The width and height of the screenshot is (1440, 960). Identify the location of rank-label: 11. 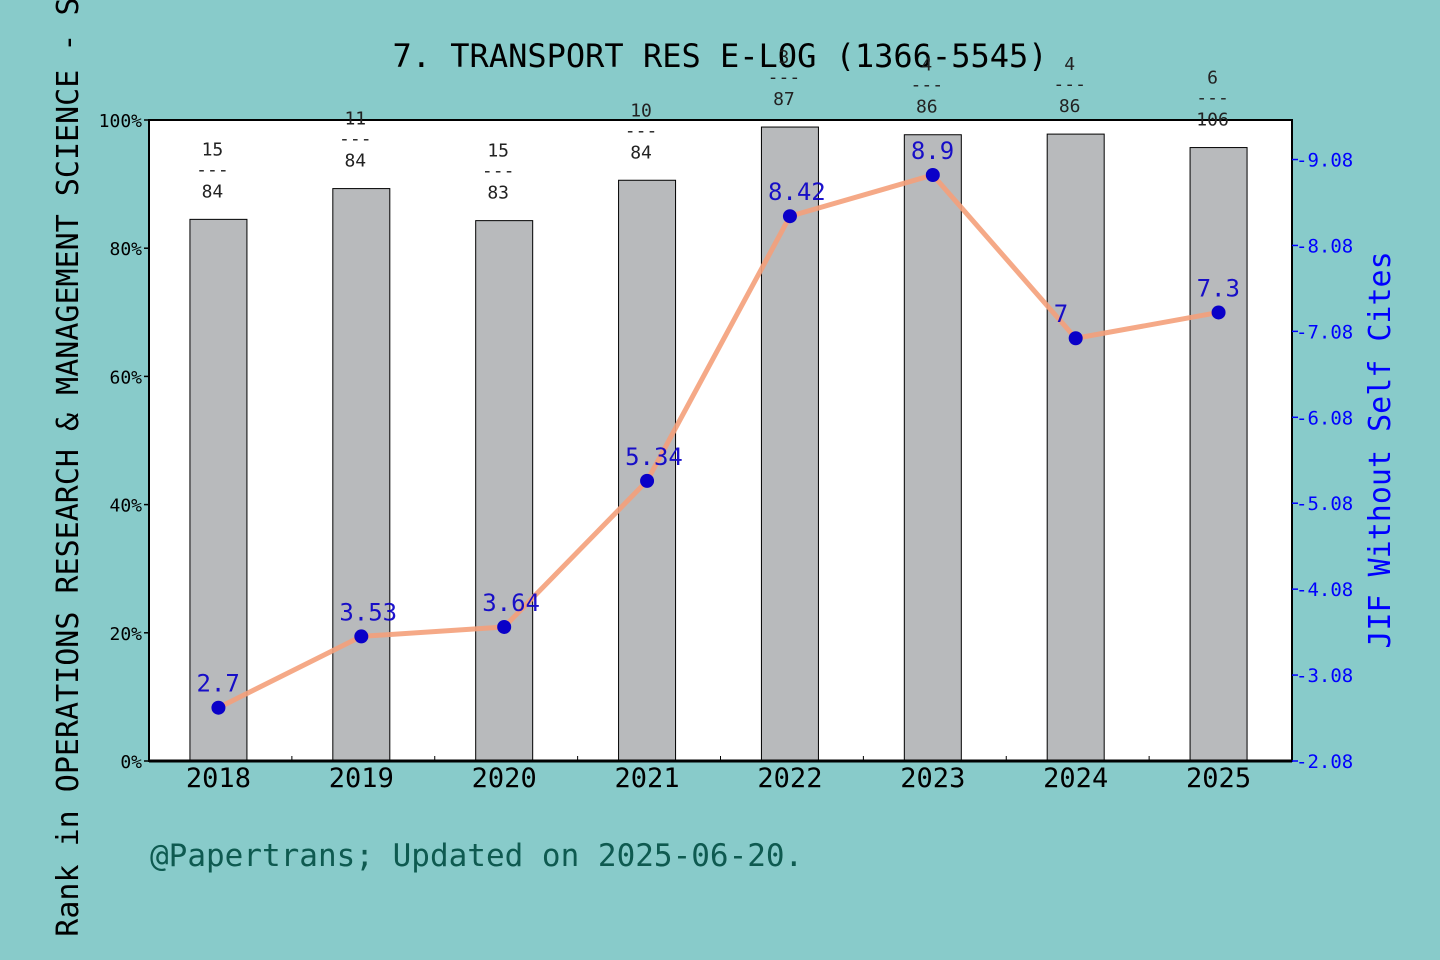
(355, 119).